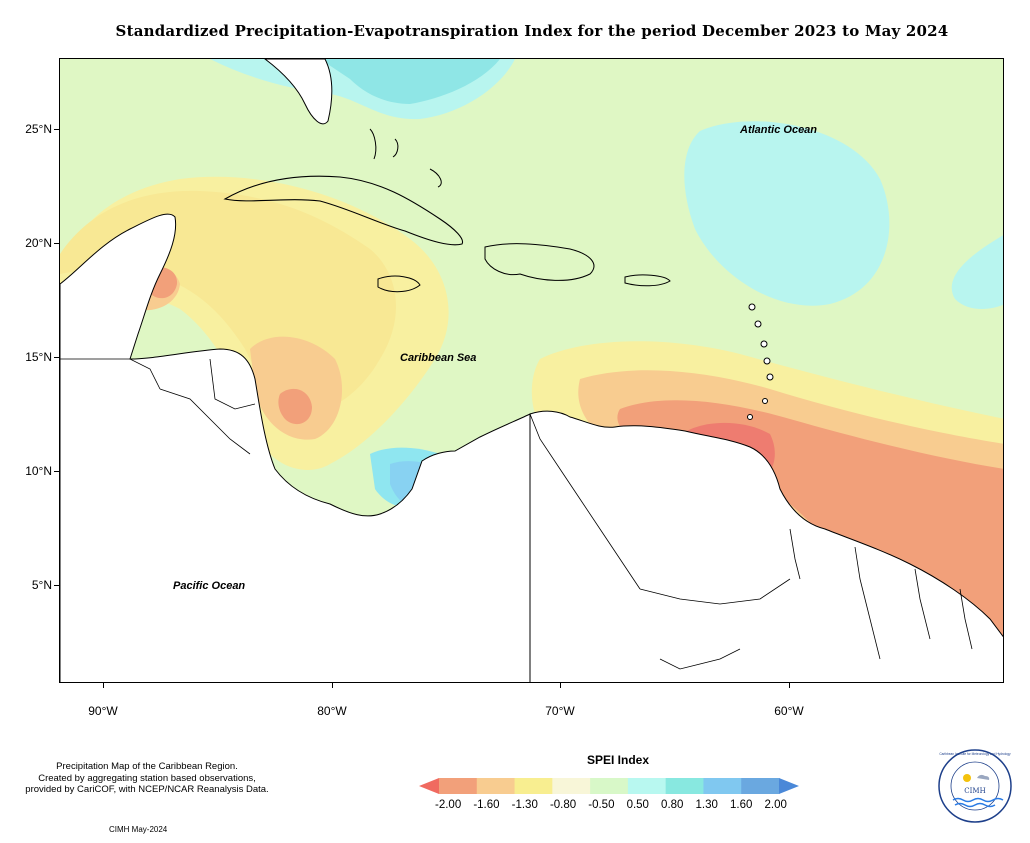  Describe the element at coordinates (38, 243) in the screenshot. I see `lat-tick-20n: 20°N` at that location.